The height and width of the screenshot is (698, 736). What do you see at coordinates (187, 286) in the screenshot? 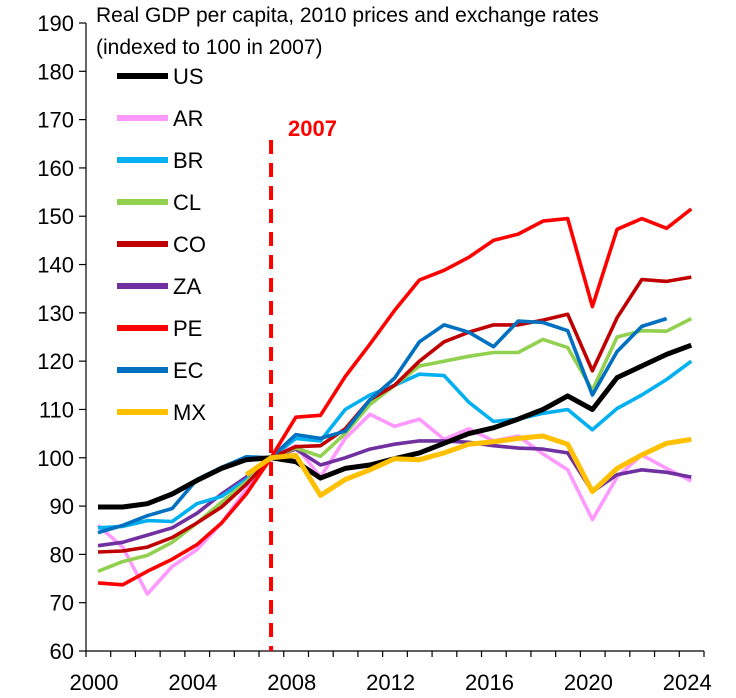
I see `legend-label-za: ZA` at bounding box center [187, 286].